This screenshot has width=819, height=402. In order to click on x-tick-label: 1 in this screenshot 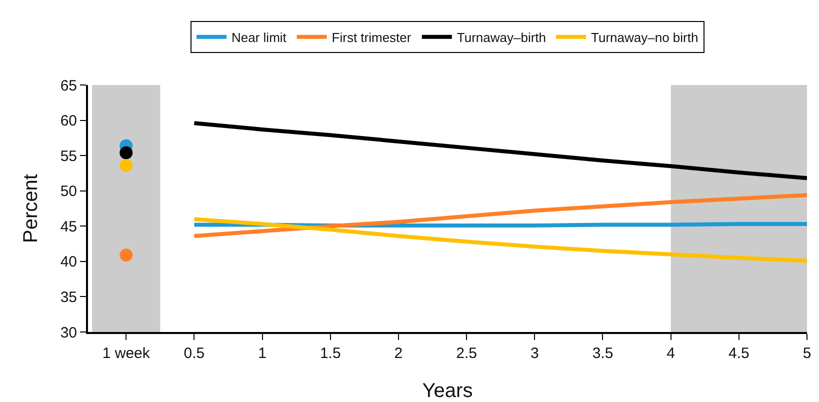, I will do `click(262, 353)`.